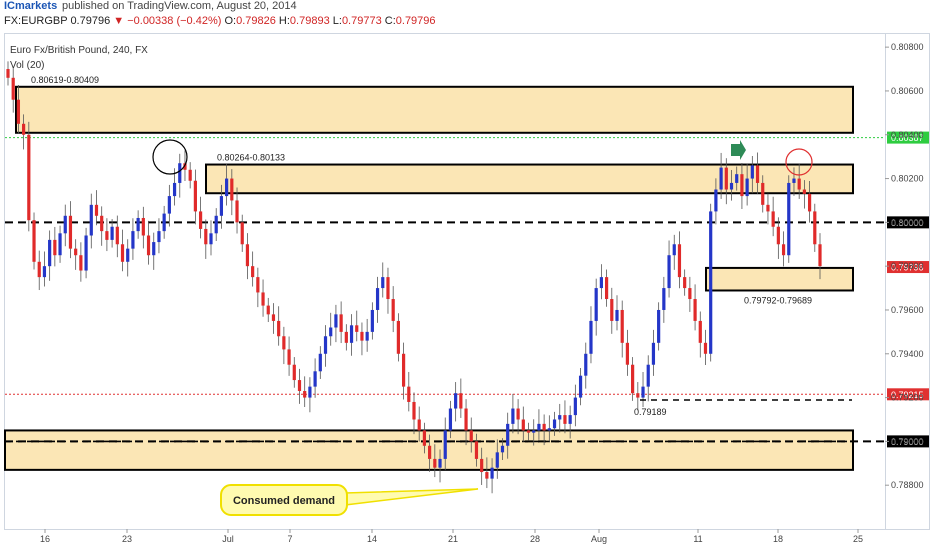 The height and width of the screenshot is (550, 932). I want to click on volume-label: Vol (20), so click(27, 65).